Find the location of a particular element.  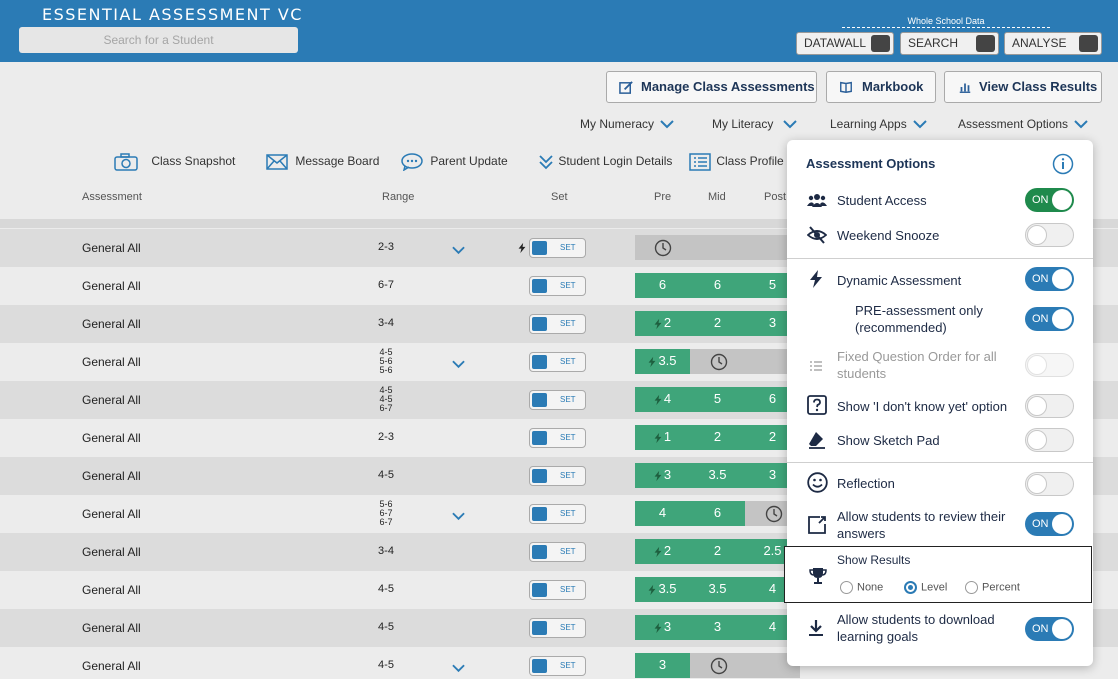

my-numeracy-label: My Numeracy is located at coordinates (617, 124).